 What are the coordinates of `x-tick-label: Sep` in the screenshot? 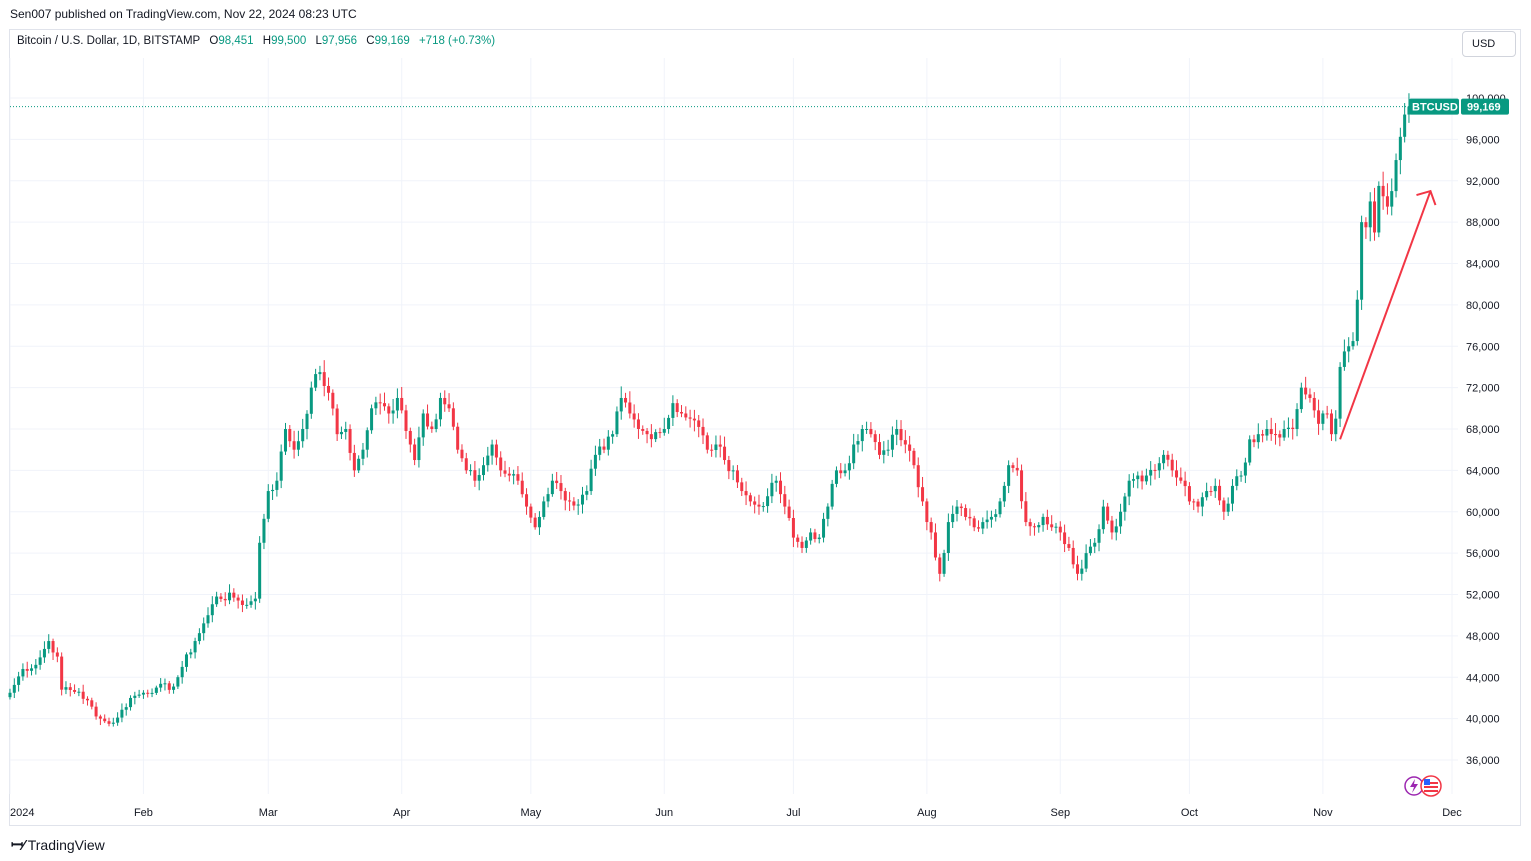 It's located at (1061, 813).